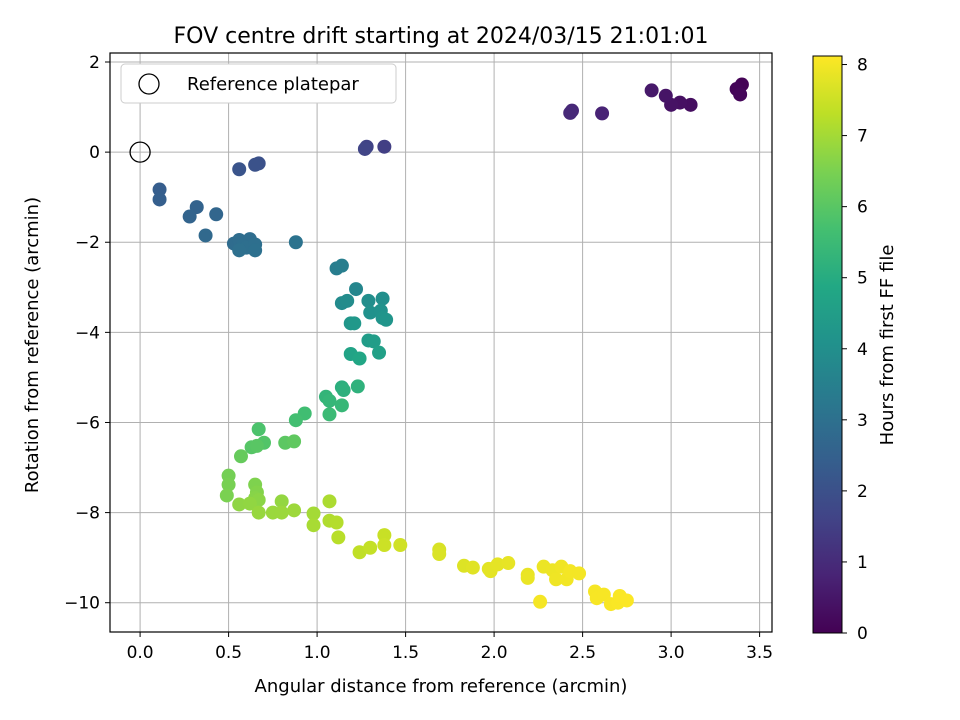  I want to click on x-tick-label: 3.0, so click(671, 653).